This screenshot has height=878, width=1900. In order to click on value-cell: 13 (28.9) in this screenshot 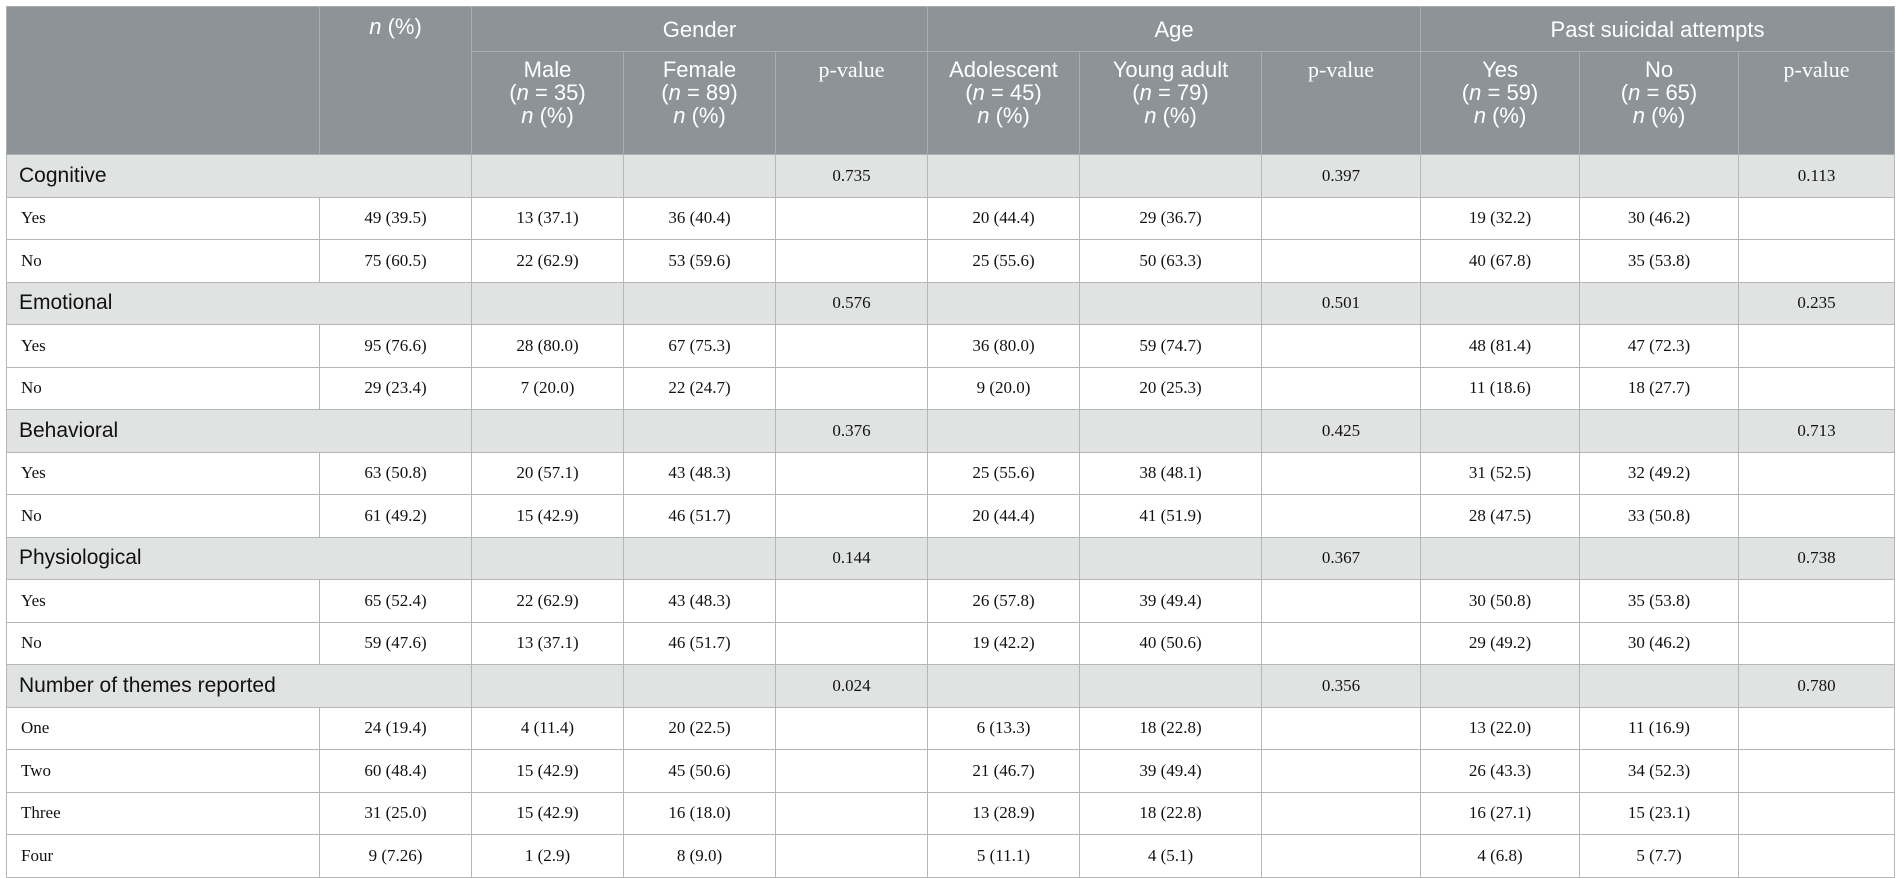, I will do `click(1003, 813)`.